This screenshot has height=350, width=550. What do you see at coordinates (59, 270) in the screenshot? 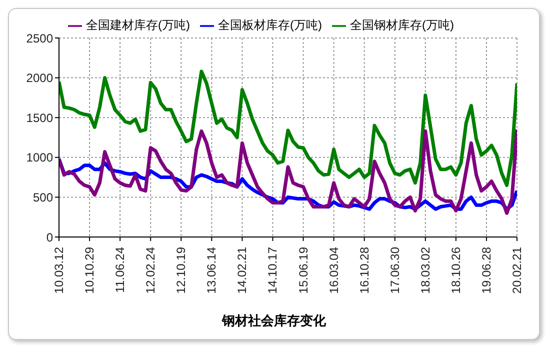
I see `x-tick-label: 10.03.12` at bounding box center [59, 270].